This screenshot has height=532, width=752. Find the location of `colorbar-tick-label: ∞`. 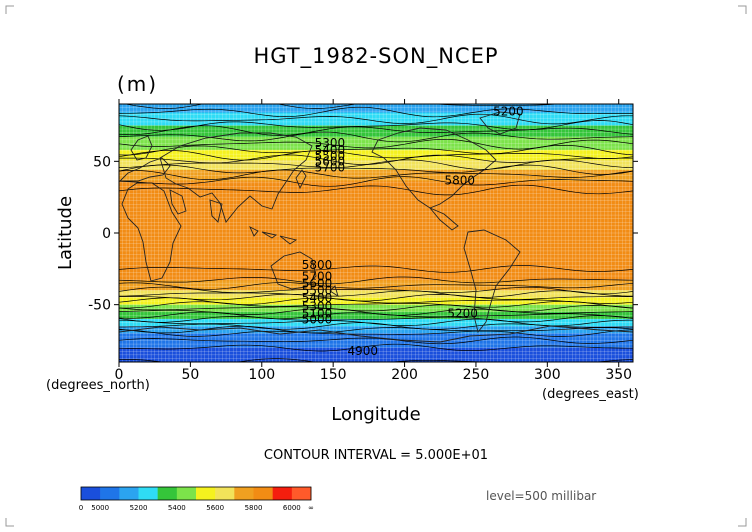

colorbar-tick-label: ∞ is located at coordinates (311, 508).